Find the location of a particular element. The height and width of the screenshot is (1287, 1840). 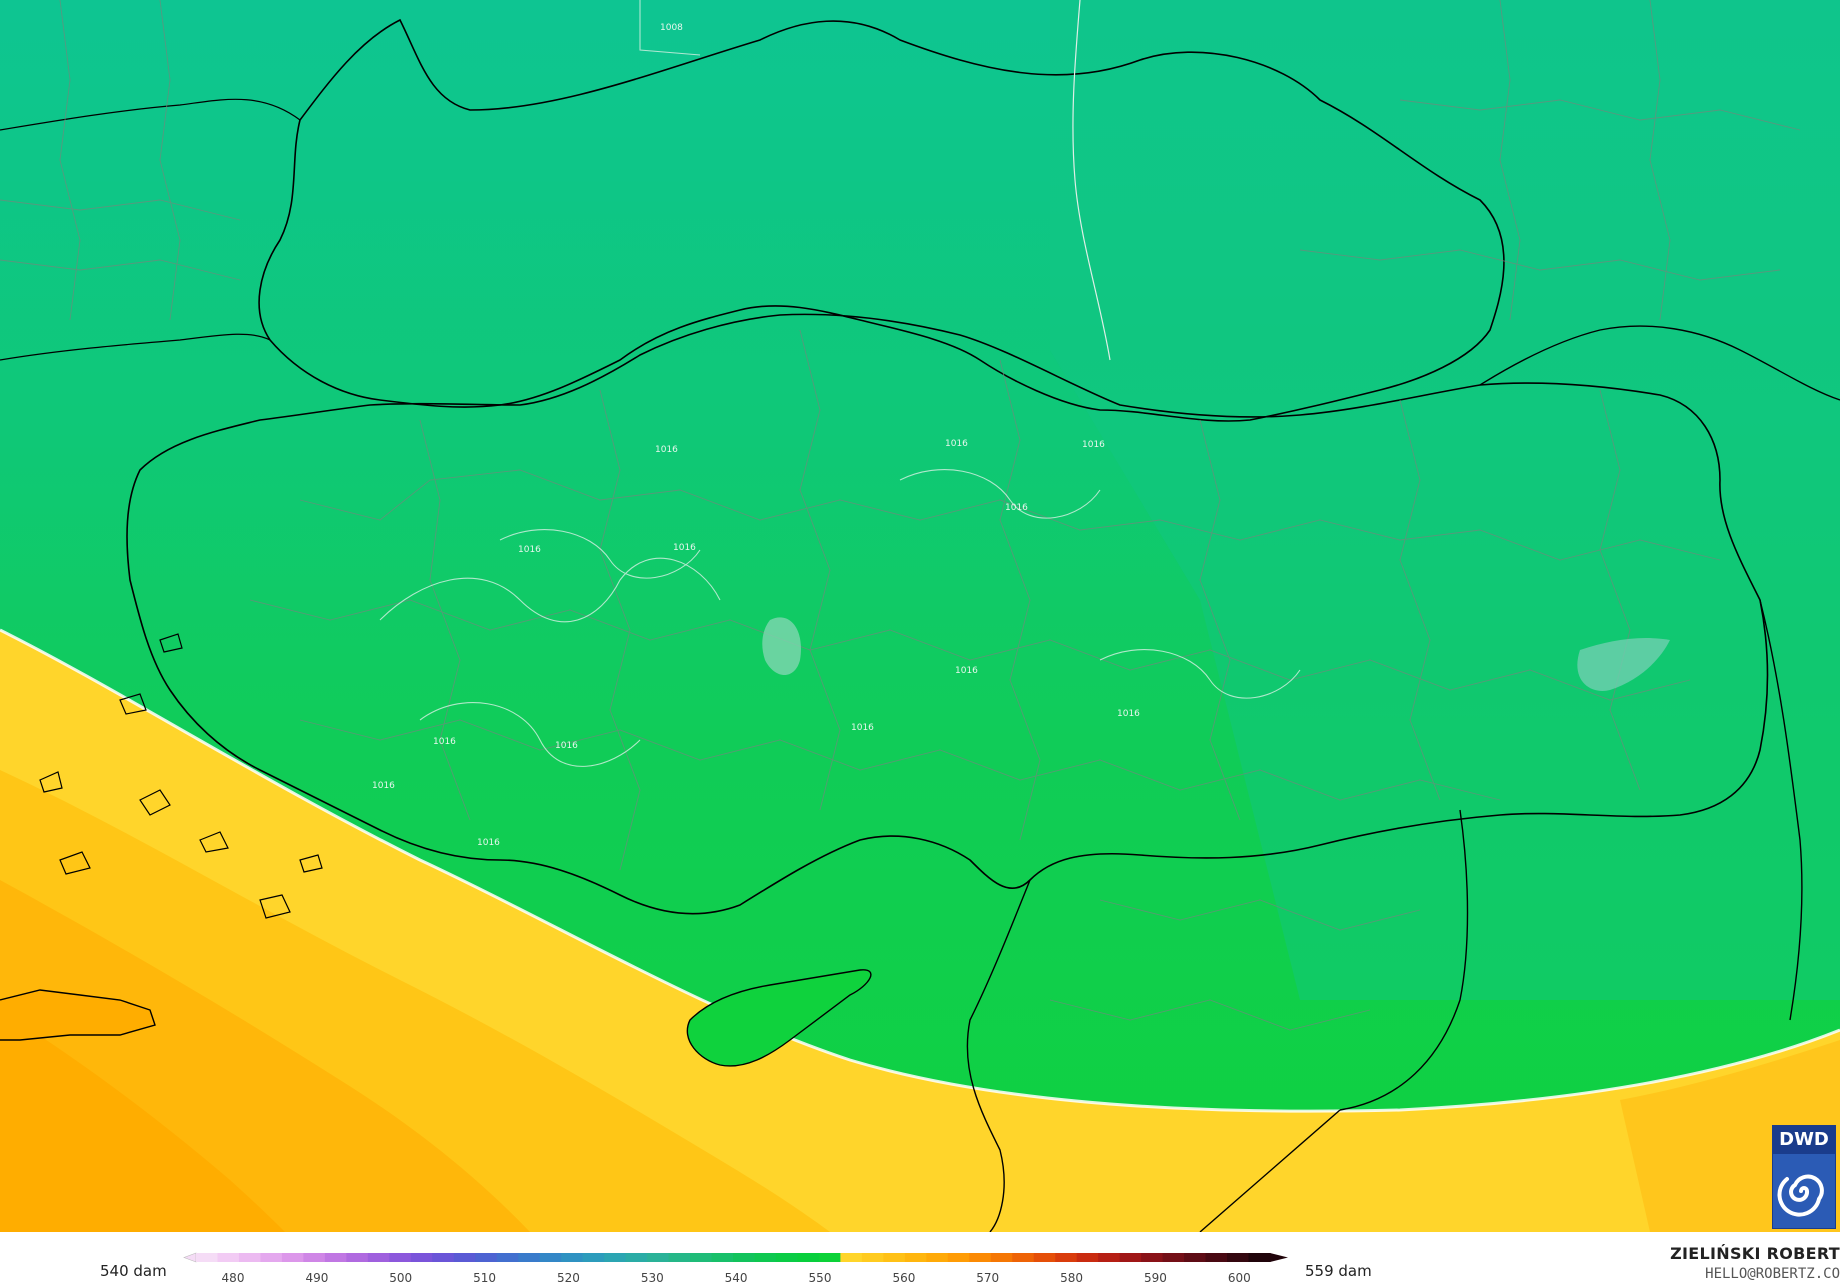

colorbar-tick-label: 520 is located at coordinates (568, 1278).